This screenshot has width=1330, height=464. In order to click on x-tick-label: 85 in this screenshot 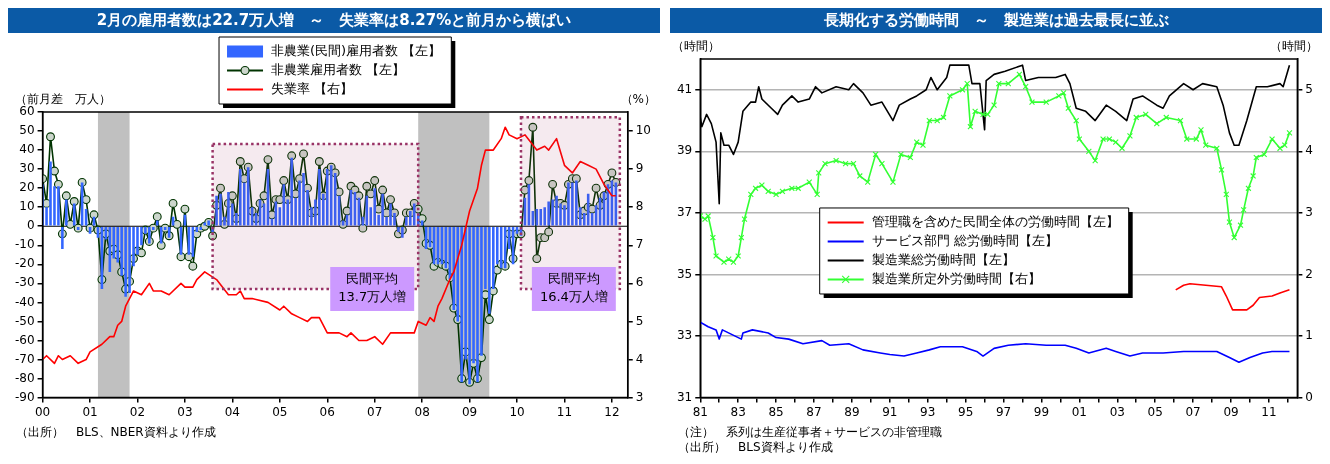, I will do `click(776, 411)`.